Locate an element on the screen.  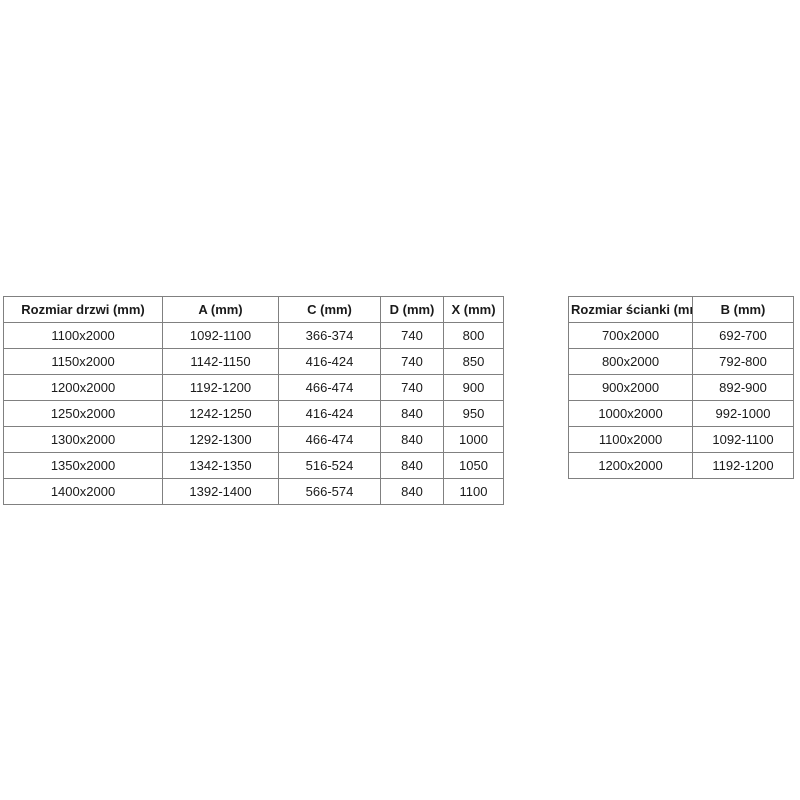
table-cell: 1400x2000 is located at coordinates (83, 491).